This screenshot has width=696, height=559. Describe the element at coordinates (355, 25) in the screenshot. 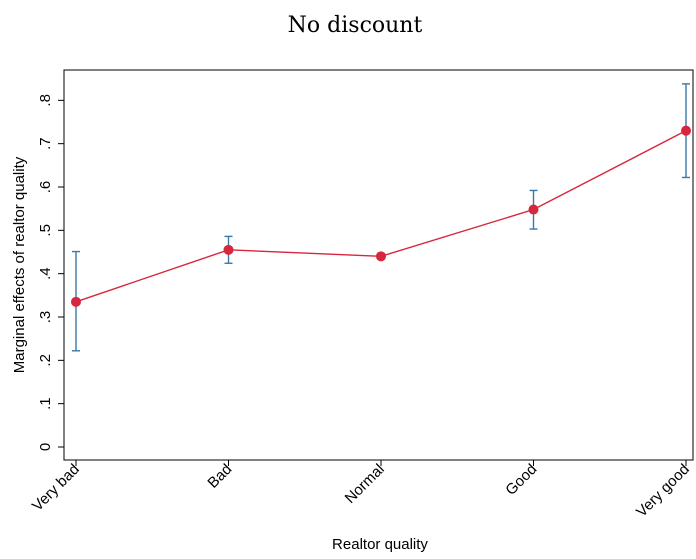

I see `chart-title: No discount` at that location.